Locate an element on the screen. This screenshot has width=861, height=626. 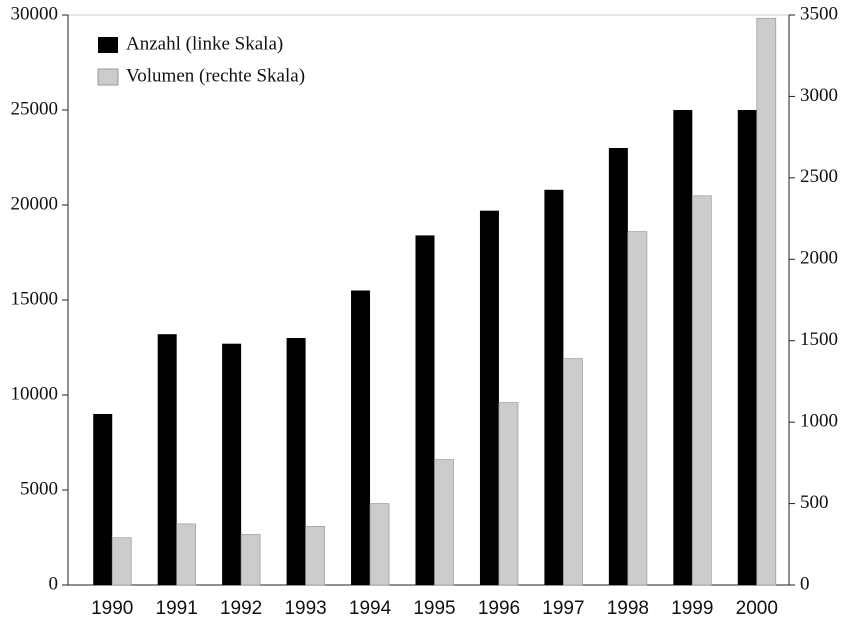
y-tick-label: 20000 is located at coordinates (35, 203).